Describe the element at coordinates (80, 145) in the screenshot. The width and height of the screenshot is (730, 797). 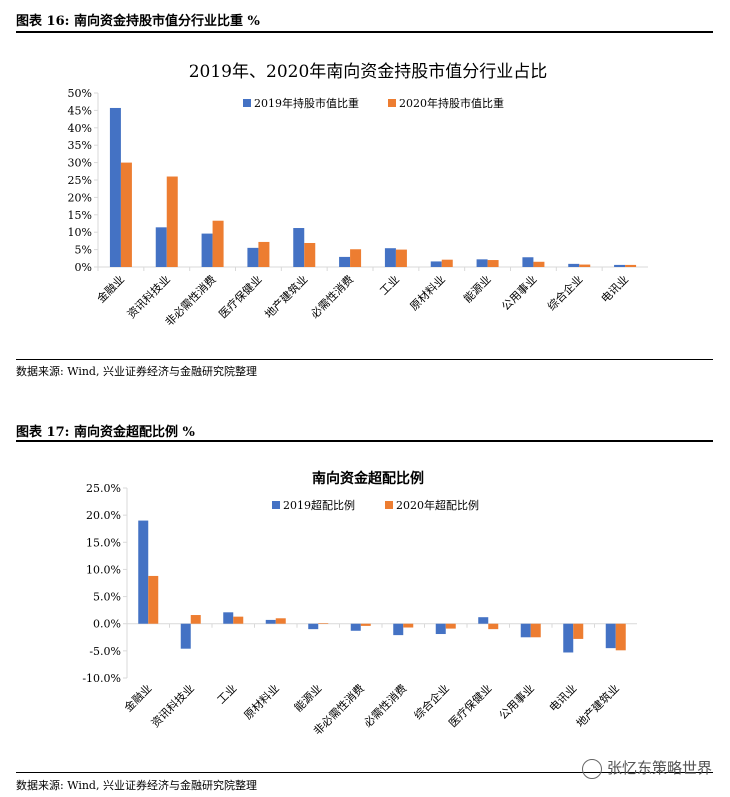
I see `y-tick-label: 35%` at that location.